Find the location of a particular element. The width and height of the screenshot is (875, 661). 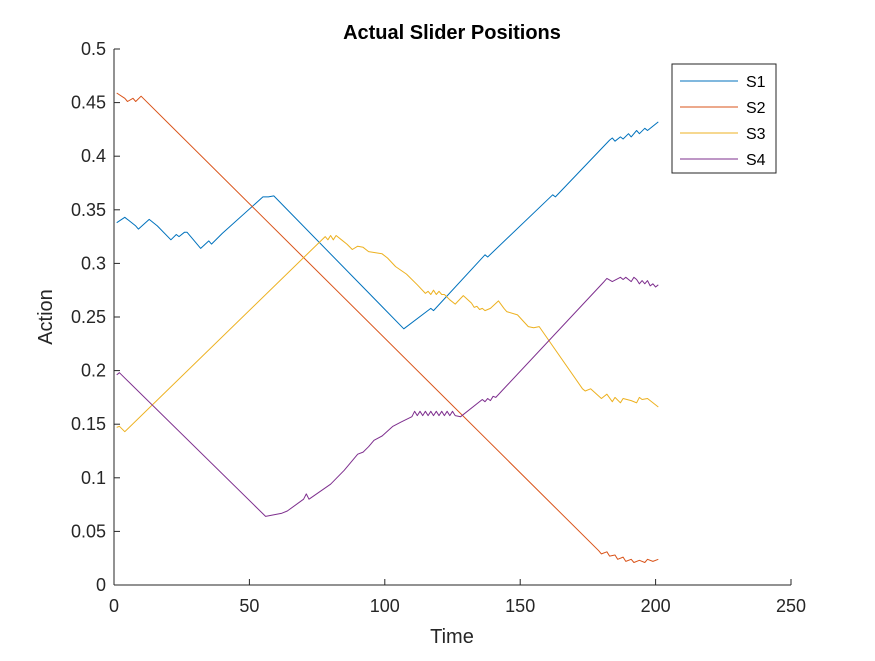

y-tick-label: 0.45 is located at coordinates (88, 103).